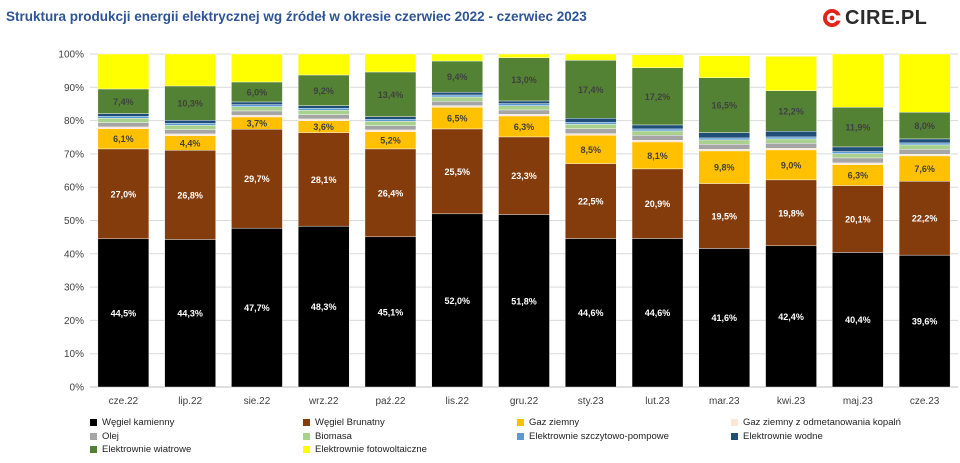 Image resolution: width=960 pixels, height=463 pixels. What do you see at coordinates (924, 169) in the screenshot?
I see `data-label: 7,6%` at bounding box center [924, 169].